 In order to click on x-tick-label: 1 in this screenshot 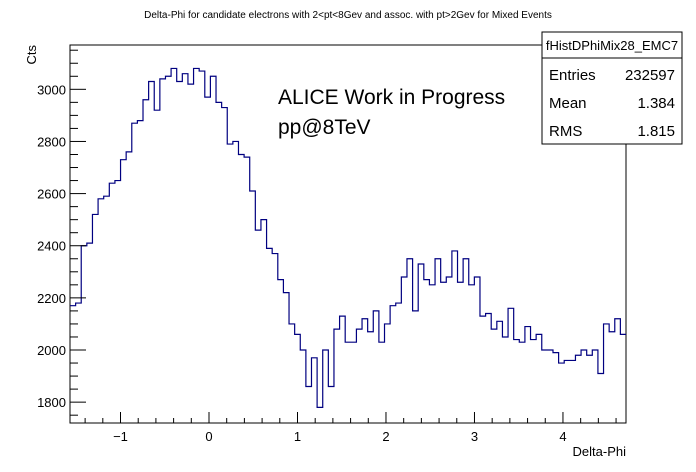, I will do `click(297, 436)`.